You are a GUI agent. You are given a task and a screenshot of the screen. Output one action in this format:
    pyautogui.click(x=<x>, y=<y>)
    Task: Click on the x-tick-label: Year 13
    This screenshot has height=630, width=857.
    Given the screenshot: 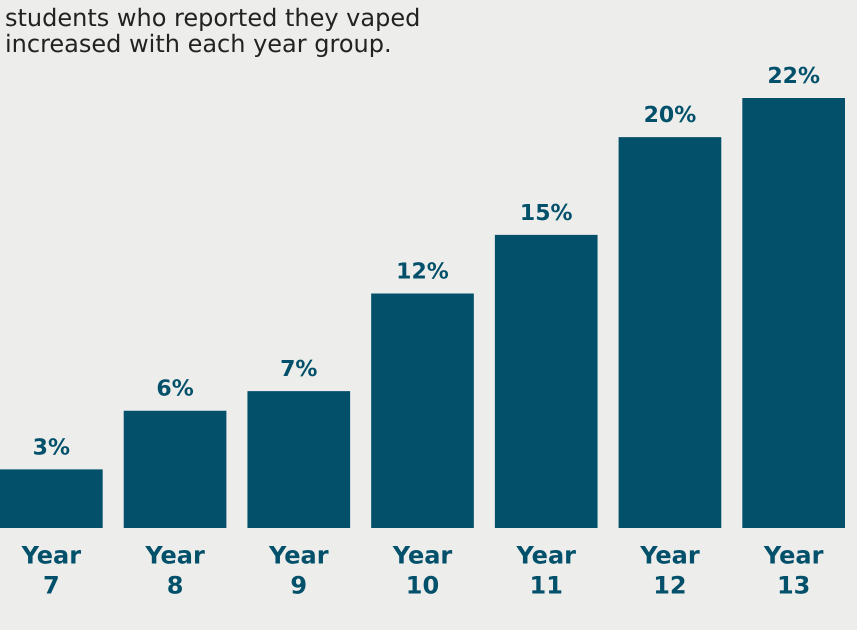 What is the action you would take?
    pyautogui.click(x=793, y=571)
    